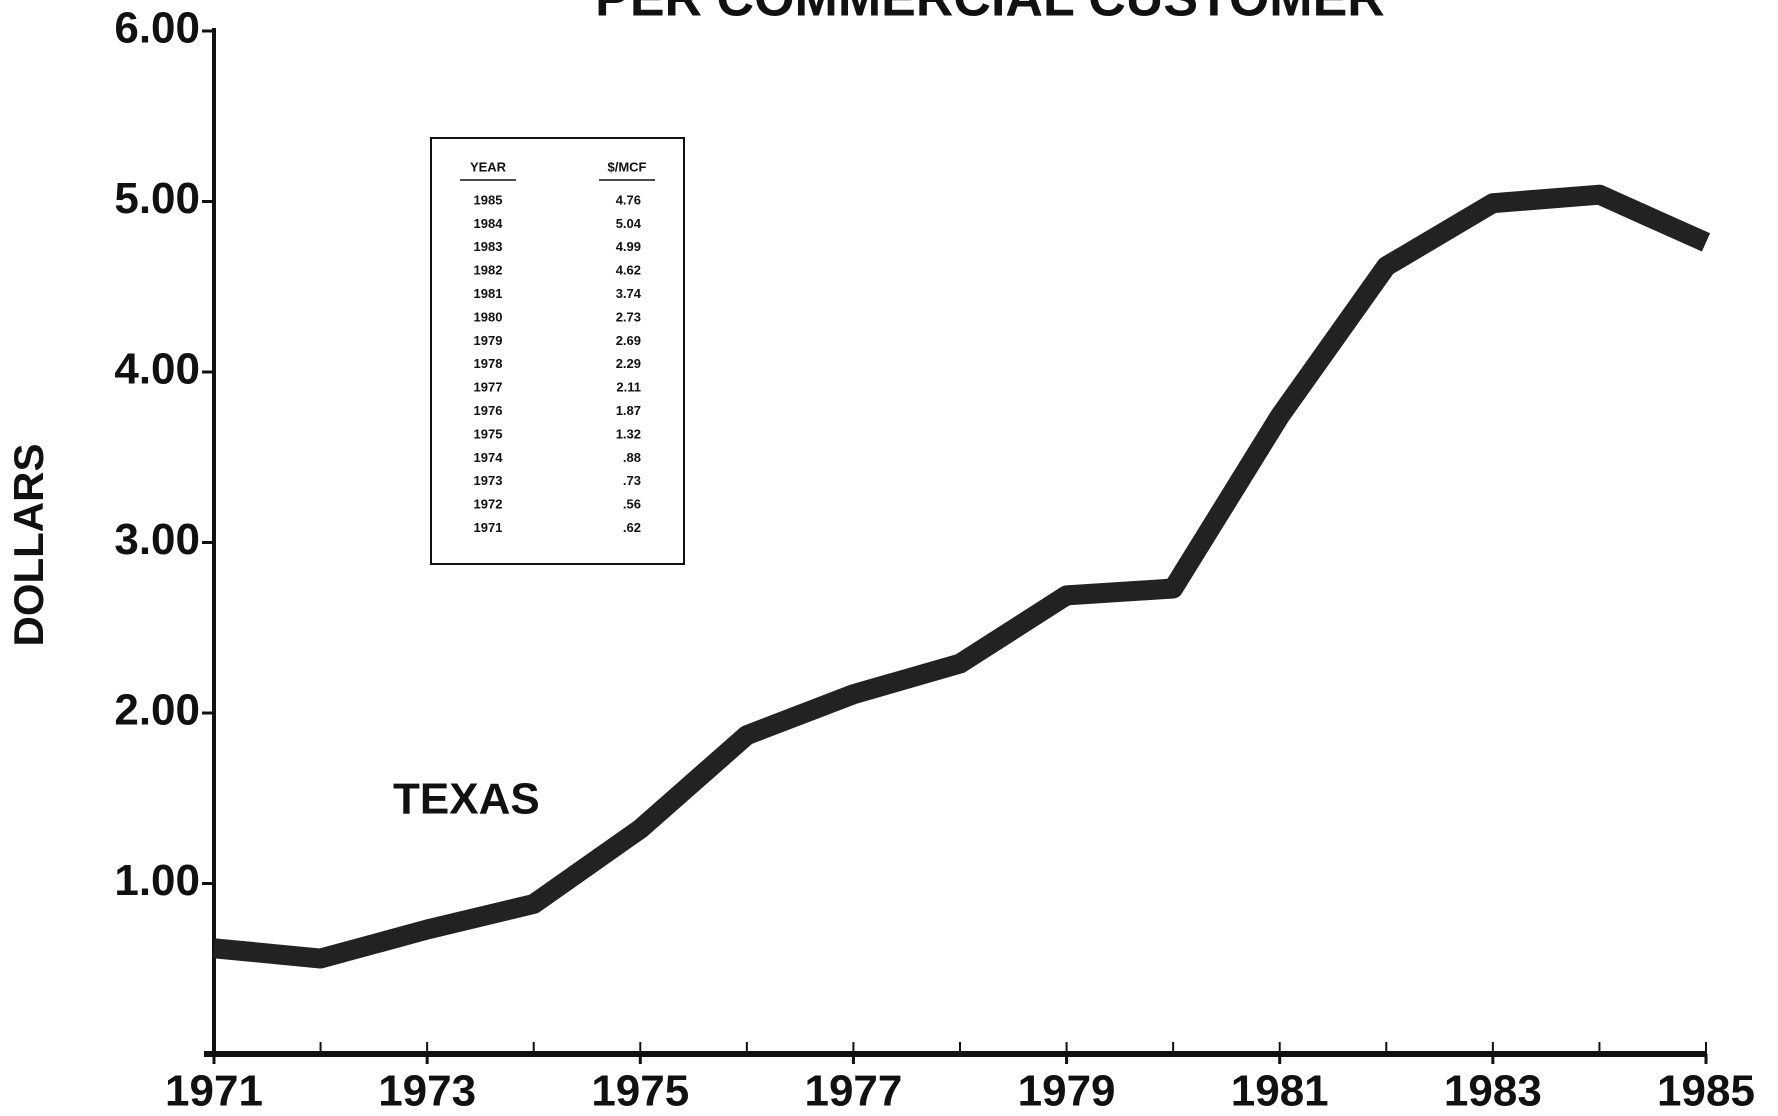  Describe the element at coordinates (628, 340) in the screenshot. I see `table-cell: 2.69` at that location.